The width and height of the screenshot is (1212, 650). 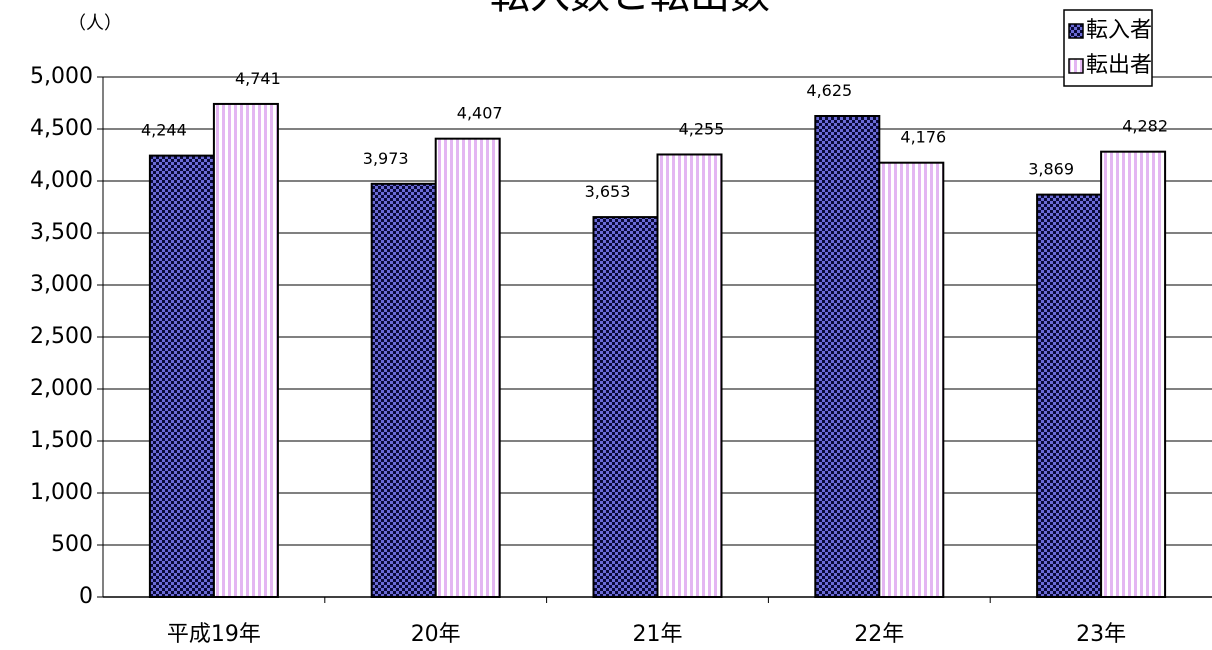 What do you see at coordinates (61, 388) in the screenshot?
I see `y-tick-label: 2,000` at bounding box center [61, 388].